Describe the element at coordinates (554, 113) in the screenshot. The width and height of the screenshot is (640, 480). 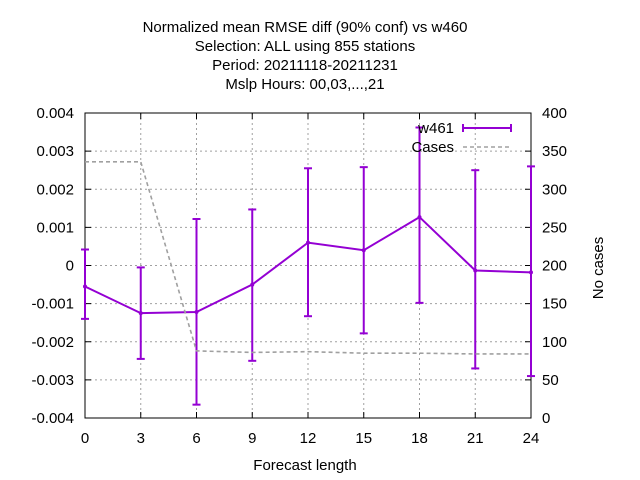
I see `y2-tick-label: 400` at that location.